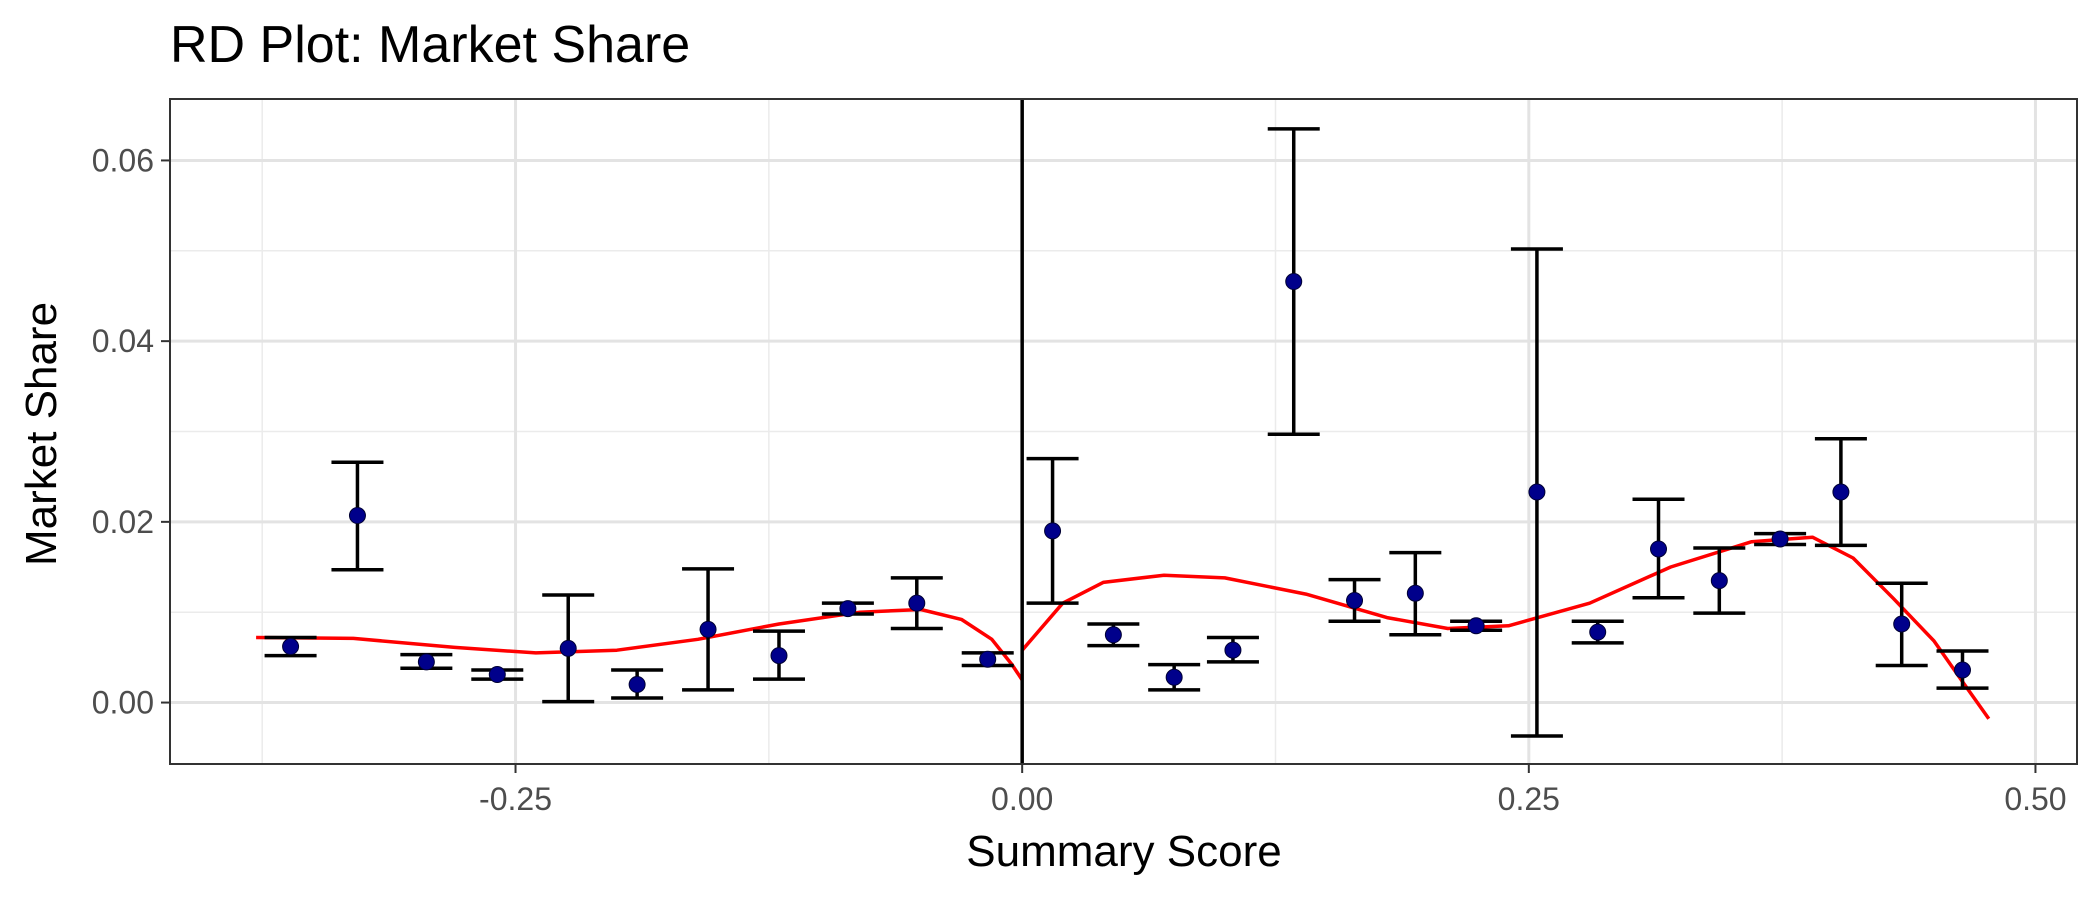 The height and width of the screenshot is (900, 2100). I want to click on y-tick-label: 0.06, so click(123, 160).